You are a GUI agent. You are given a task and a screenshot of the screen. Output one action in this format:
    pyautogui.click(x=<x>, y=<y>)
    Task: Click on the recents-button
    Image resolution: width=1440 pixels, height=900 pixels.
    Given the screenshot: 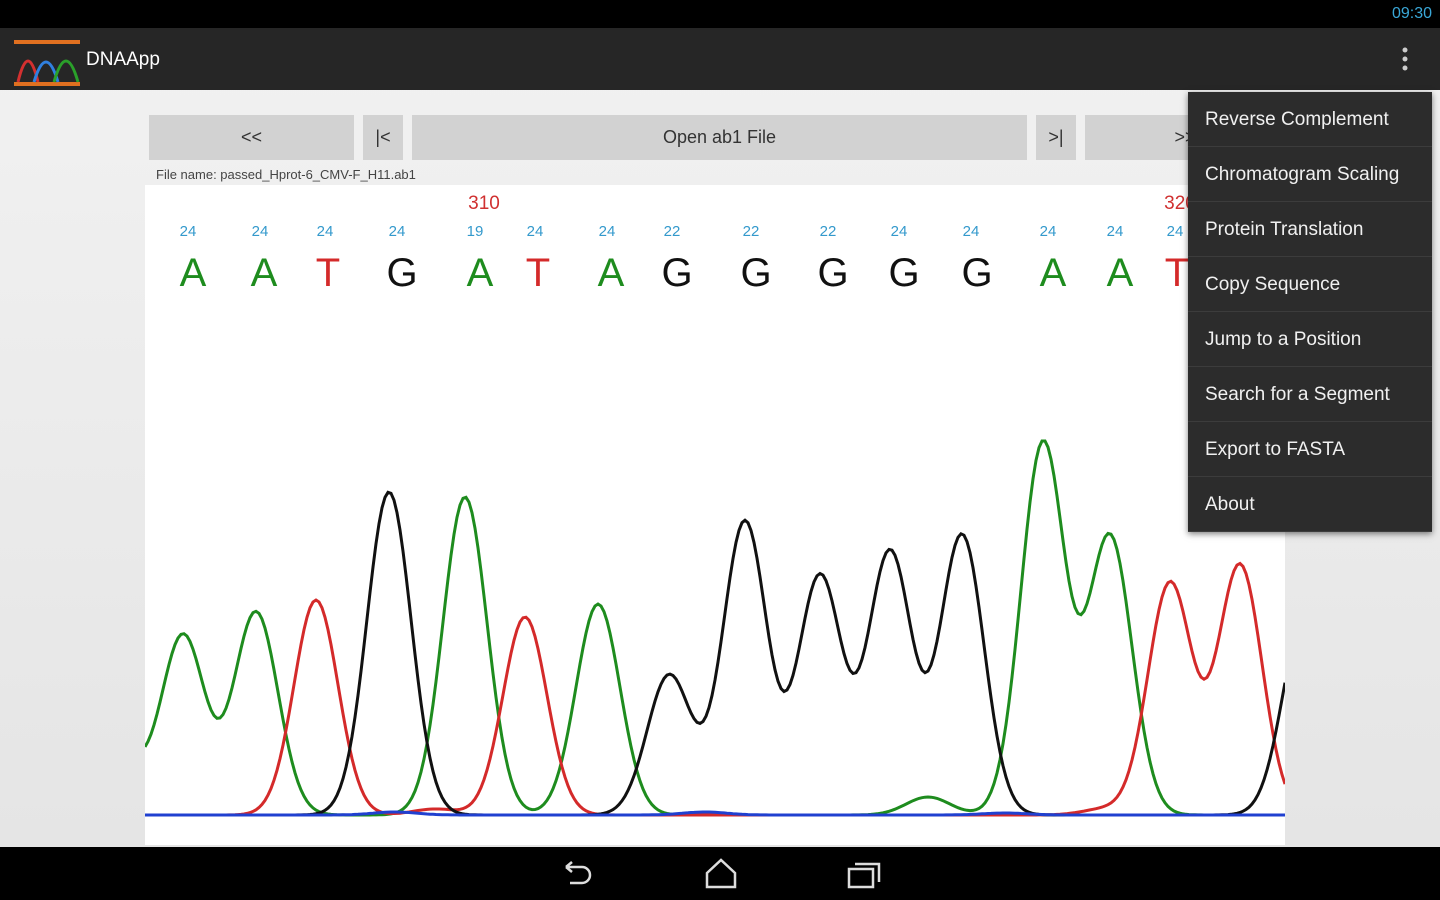 What is the action you would take?
    pyautogui.click(x=864, y=875)
    